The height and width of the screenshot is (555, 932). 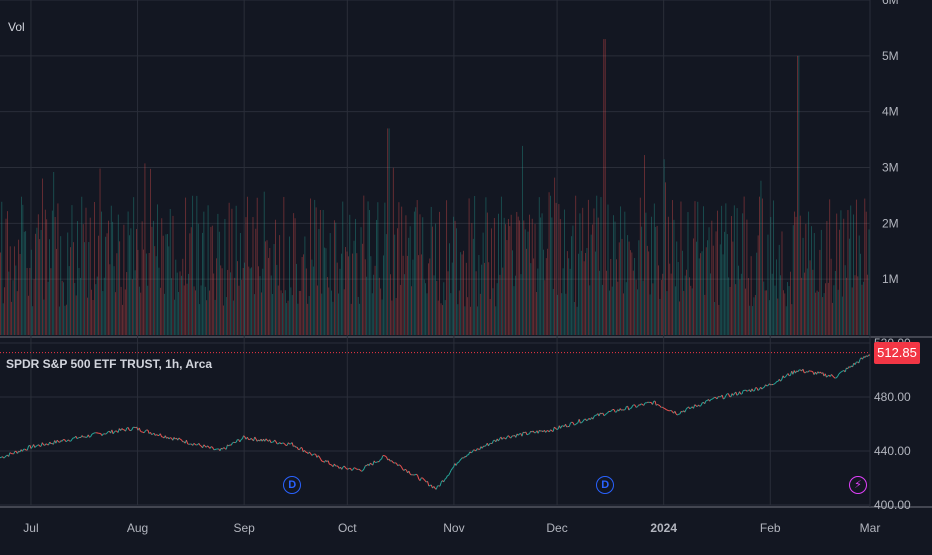 I want to click on lightning-icon: ⚡, so click(x=858, y=485).